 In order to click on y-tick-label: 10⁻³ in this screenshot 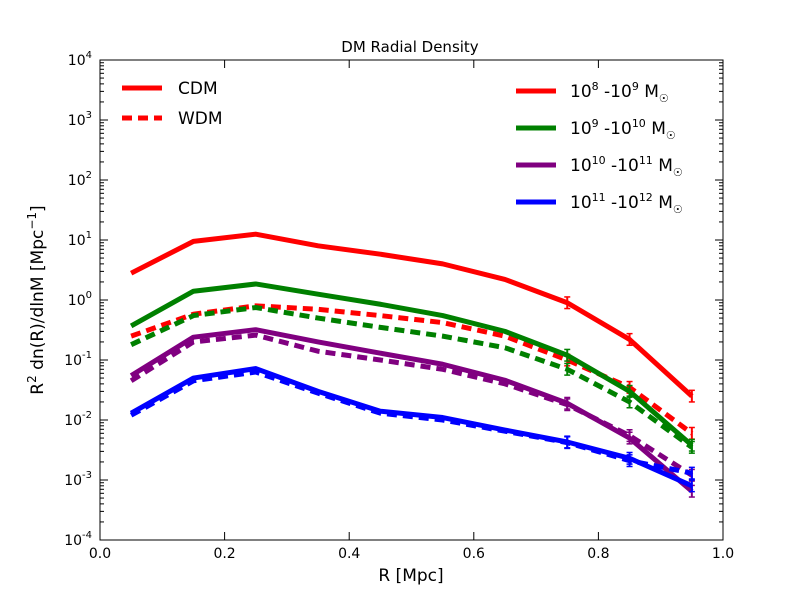, I will do `click(78, 479)`.